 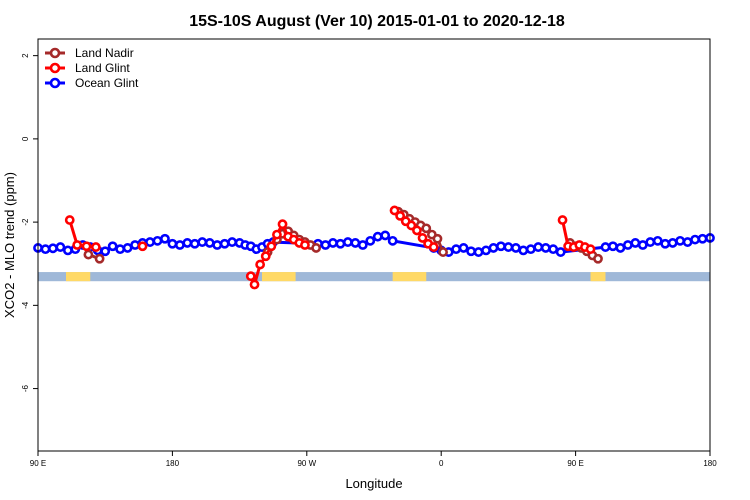 I want to click on legend-label: Land Glint, so click(x=102, y=68).